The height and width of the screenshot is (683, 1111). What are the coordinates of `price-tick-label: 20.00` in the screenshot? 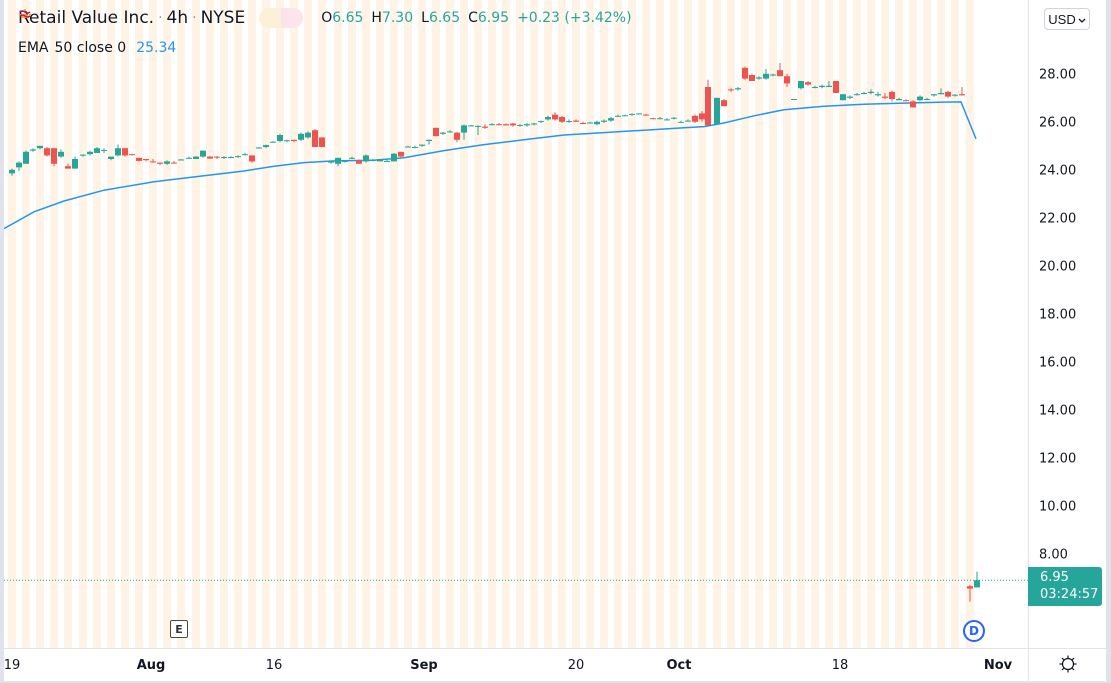 It's located at (1058, 267).